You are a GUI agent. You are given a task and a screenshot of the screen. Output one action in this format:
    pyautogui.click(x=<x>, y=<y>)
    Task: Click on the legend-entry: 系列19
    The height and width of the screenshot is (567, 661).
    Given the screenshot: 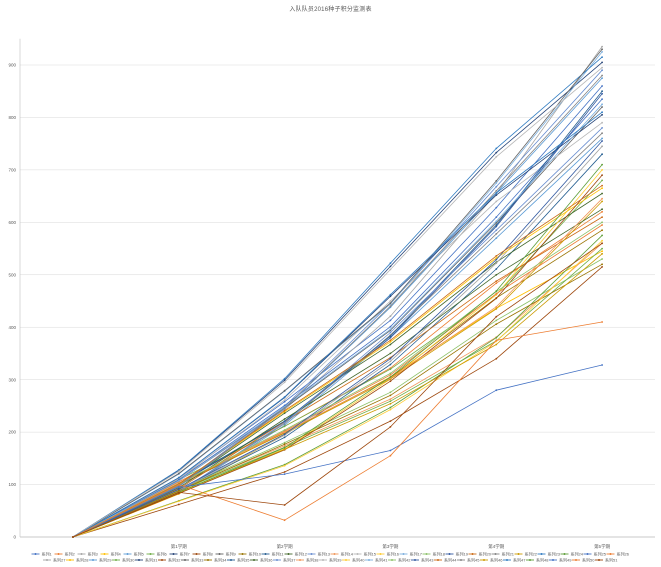 What is the action you would take?
    pyautogui.click(x=457, y=554)
    